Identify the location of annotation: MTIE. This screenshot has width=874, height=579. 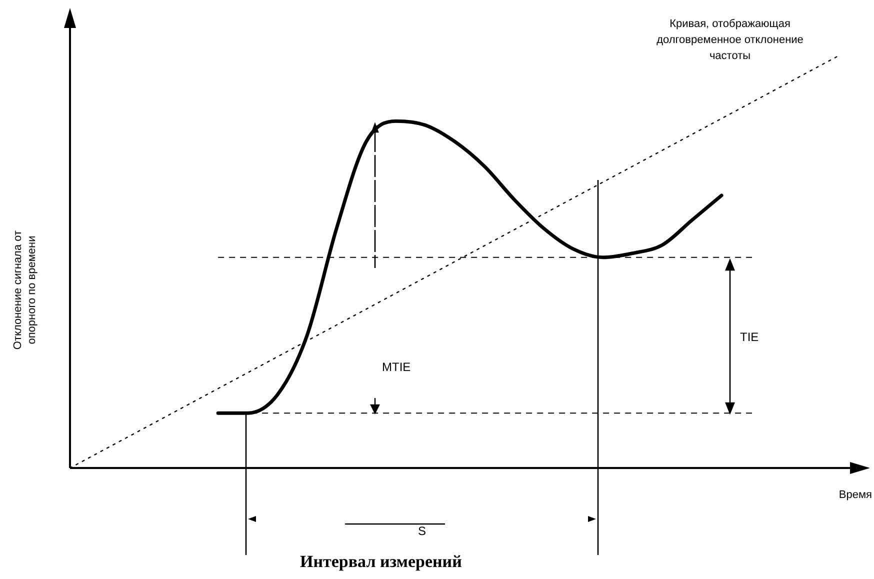
(396, 367).